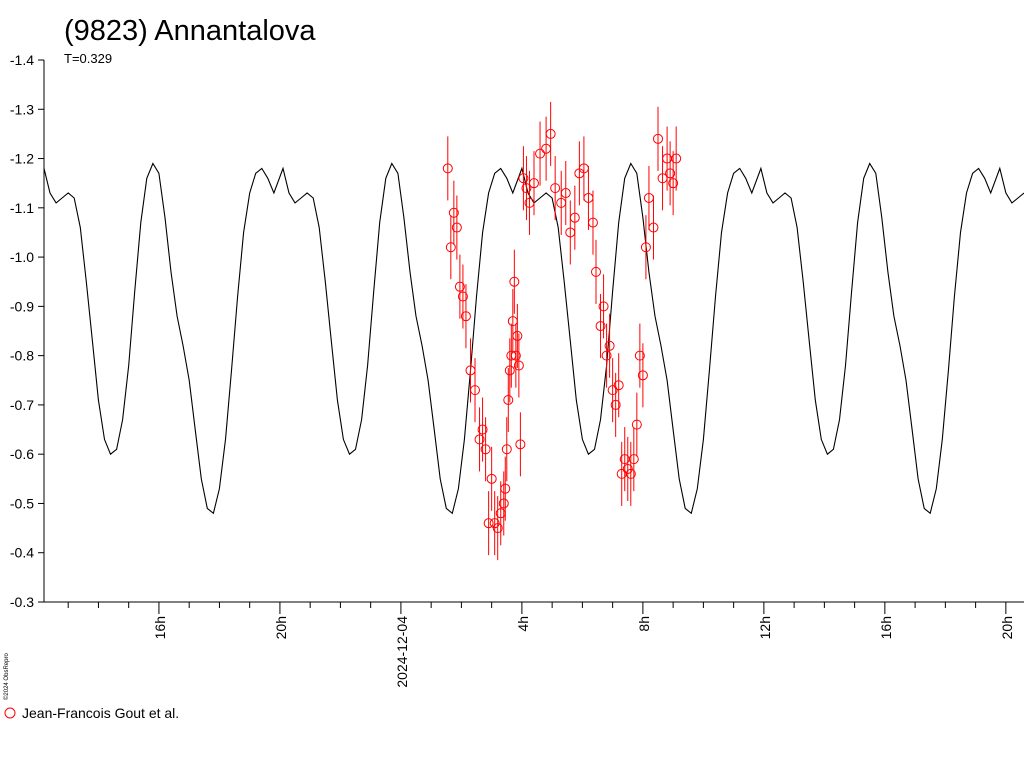  What do you see at coordinates (22, 454) in the screenshot?
I see `y-tick-label: -0.6` at bounding box center [22, 454].